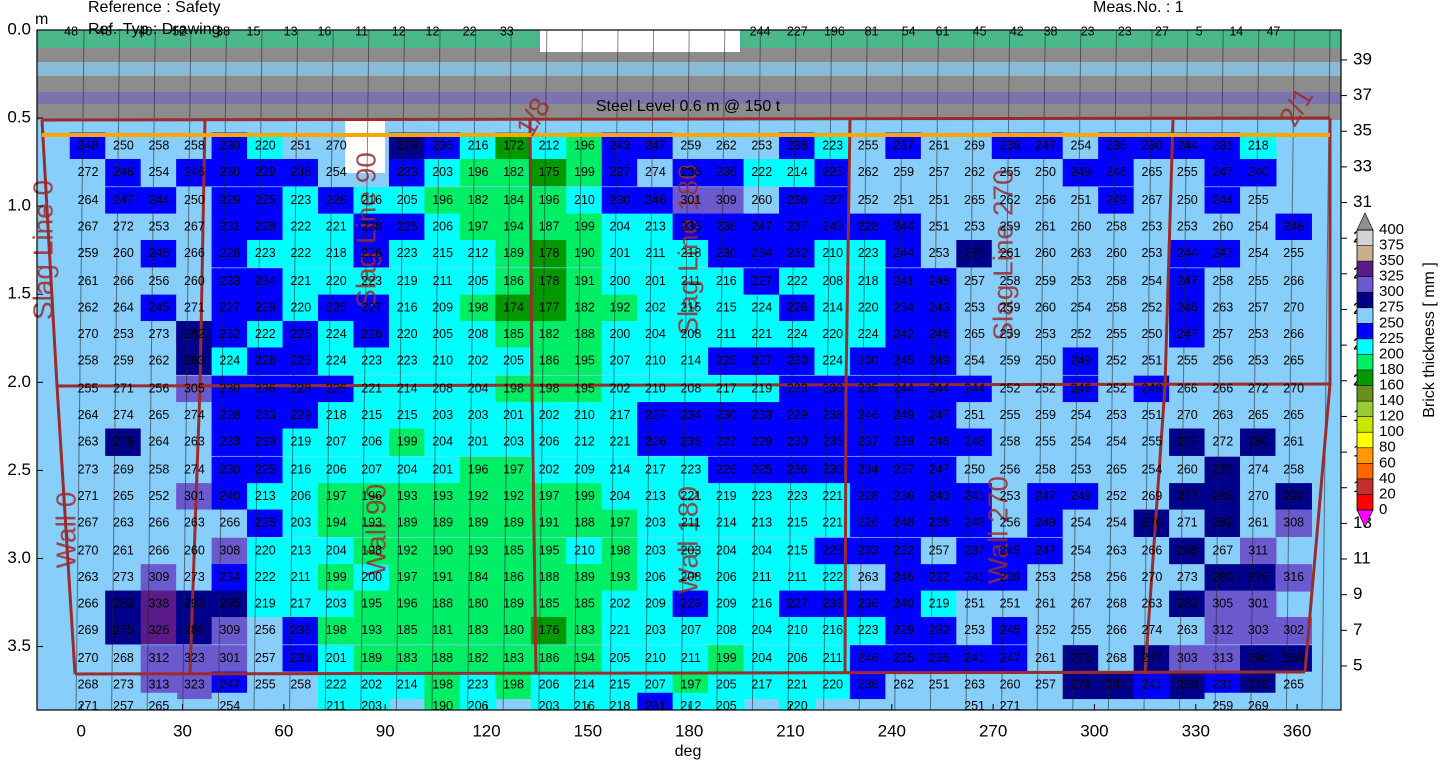 This screenshot has width=1453, height=771. I want to click on cell-label: 255, so click(1116, 334).